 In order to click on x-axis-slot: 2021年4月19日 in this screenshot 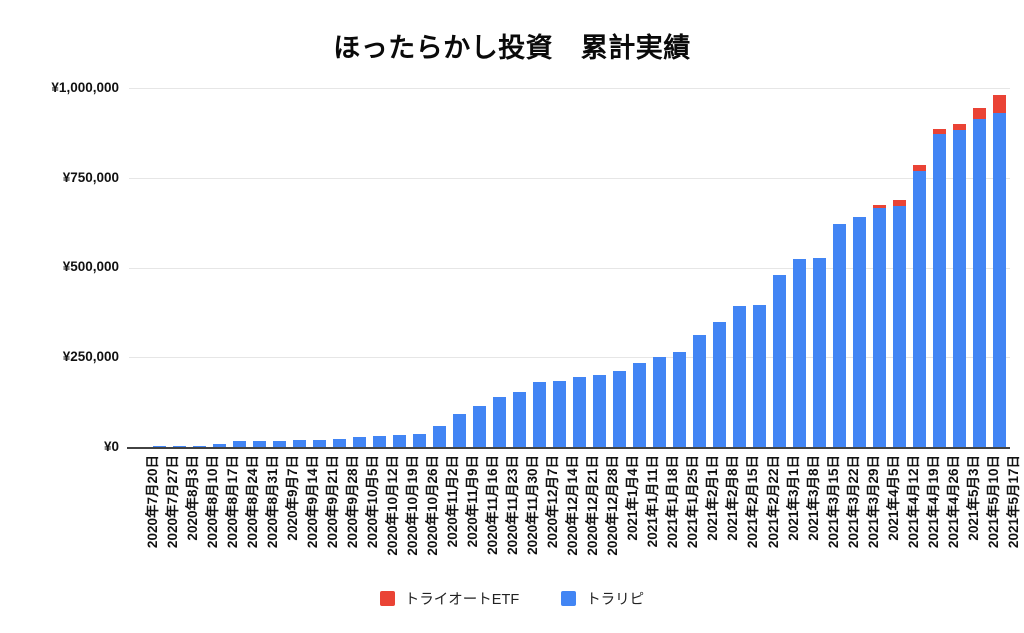, I will do `click(925, 516)`.